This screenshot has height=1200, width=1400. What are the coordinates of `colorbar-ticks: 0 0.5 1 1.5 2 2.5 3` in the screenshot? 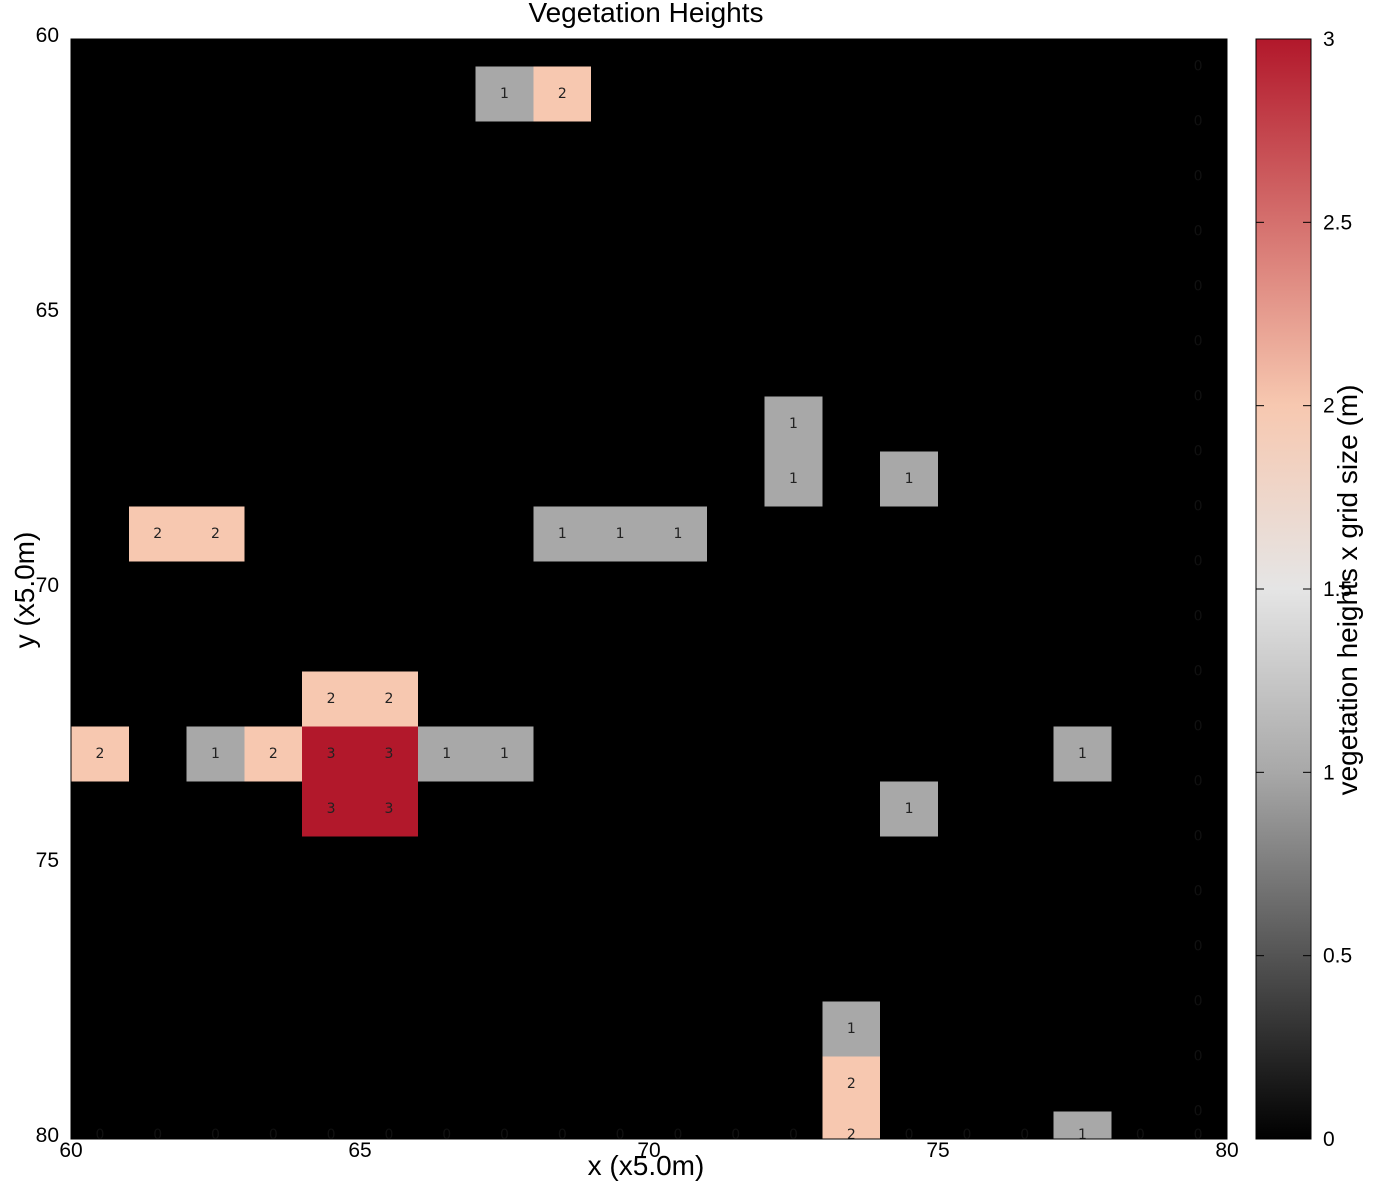 It's located at (1304, 589).